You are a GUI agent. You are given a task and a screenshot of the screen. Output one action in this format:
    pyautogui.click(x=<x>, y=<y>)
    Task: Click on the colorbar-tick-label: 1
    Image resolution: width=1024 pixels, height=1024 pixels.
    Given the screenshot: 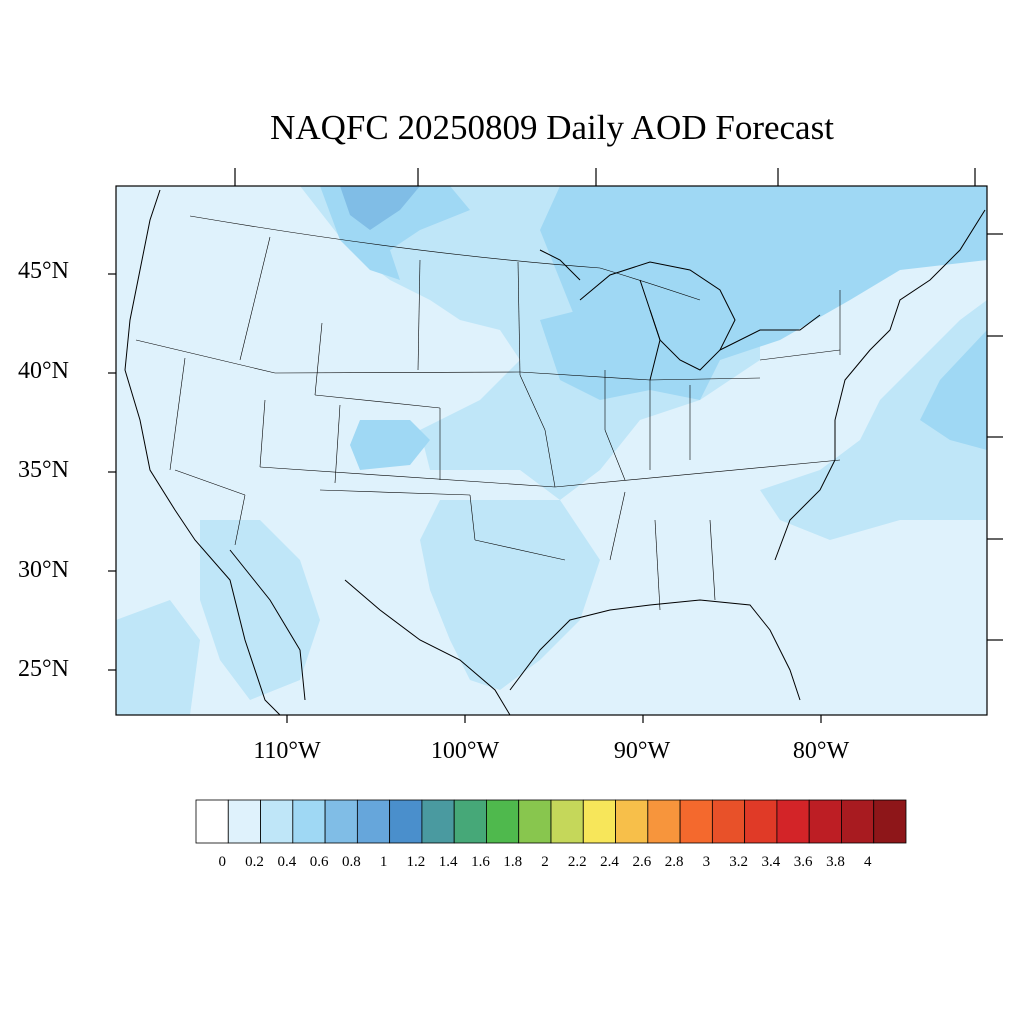 What is the action you would take?
    pyautogui.click(x=383, y=862)
    